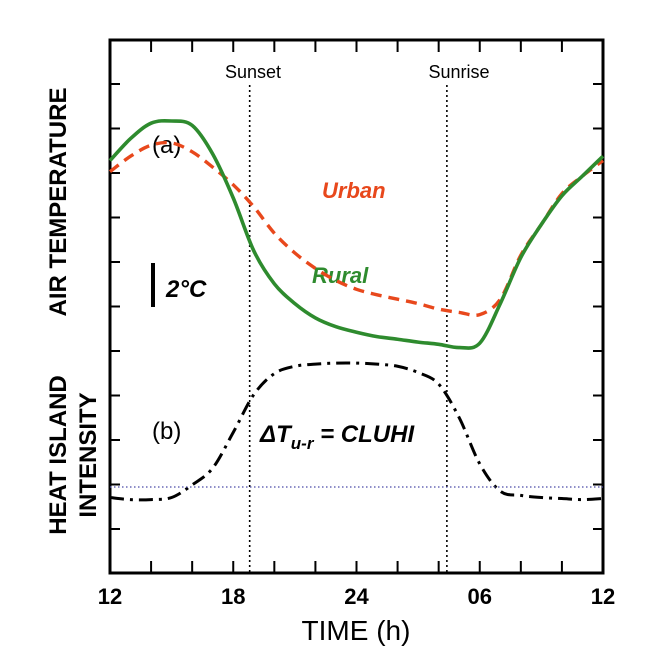  What do you see at coordinates (480, 596) in the screenshot?
I see `x-tick-label: 06` at bounding box center [480, 596].